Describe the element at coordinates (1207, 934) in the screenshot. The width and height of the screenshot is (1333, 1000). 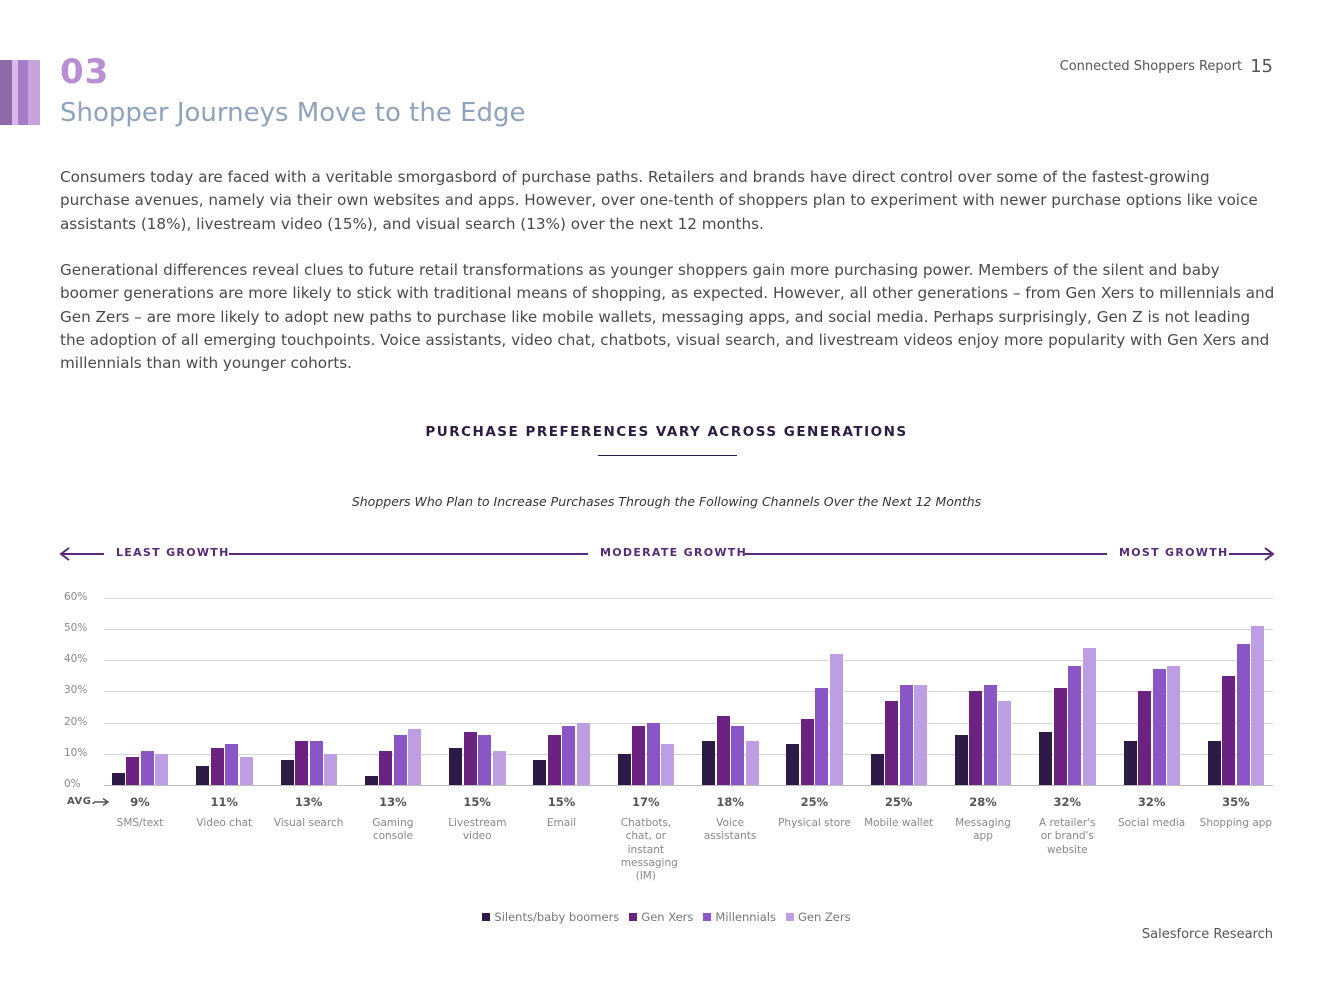
I see `source-label: Salesforce Research` at that location.